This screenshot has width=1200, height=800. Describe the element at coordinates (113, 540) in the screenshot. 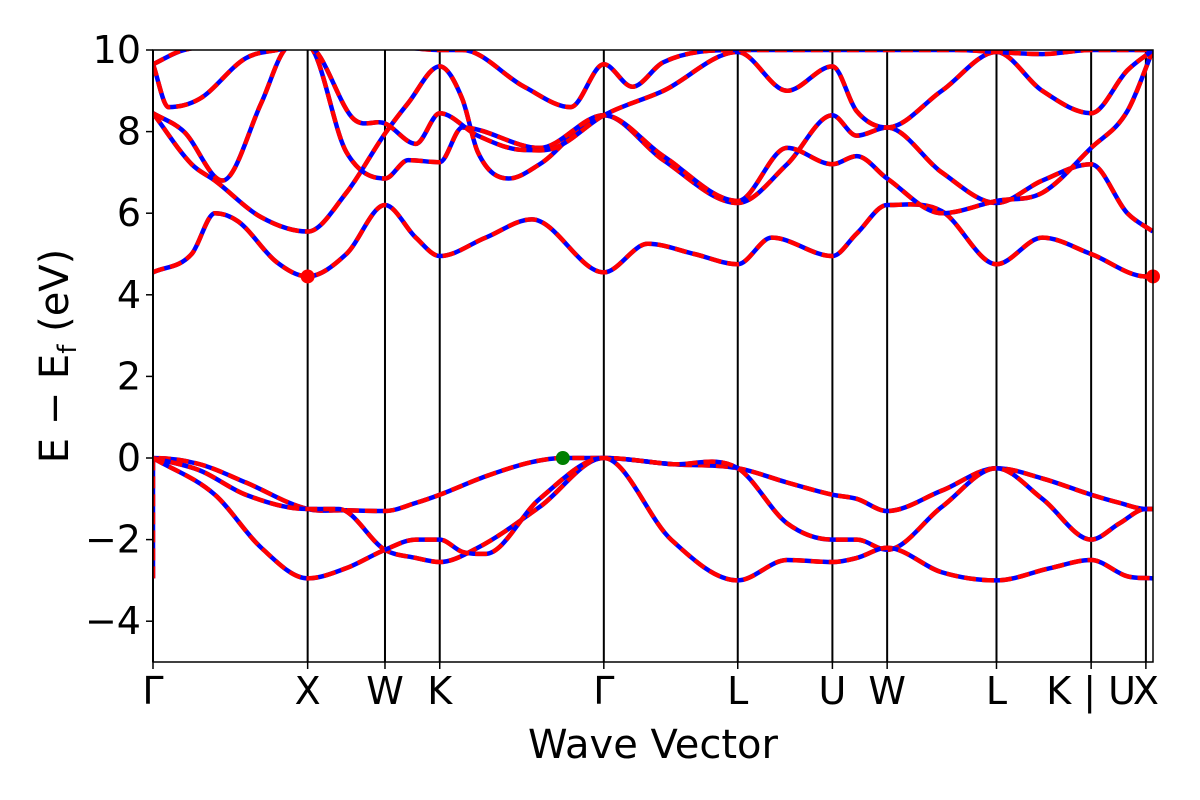

I see `y-tick-label-1: −2` at that location.